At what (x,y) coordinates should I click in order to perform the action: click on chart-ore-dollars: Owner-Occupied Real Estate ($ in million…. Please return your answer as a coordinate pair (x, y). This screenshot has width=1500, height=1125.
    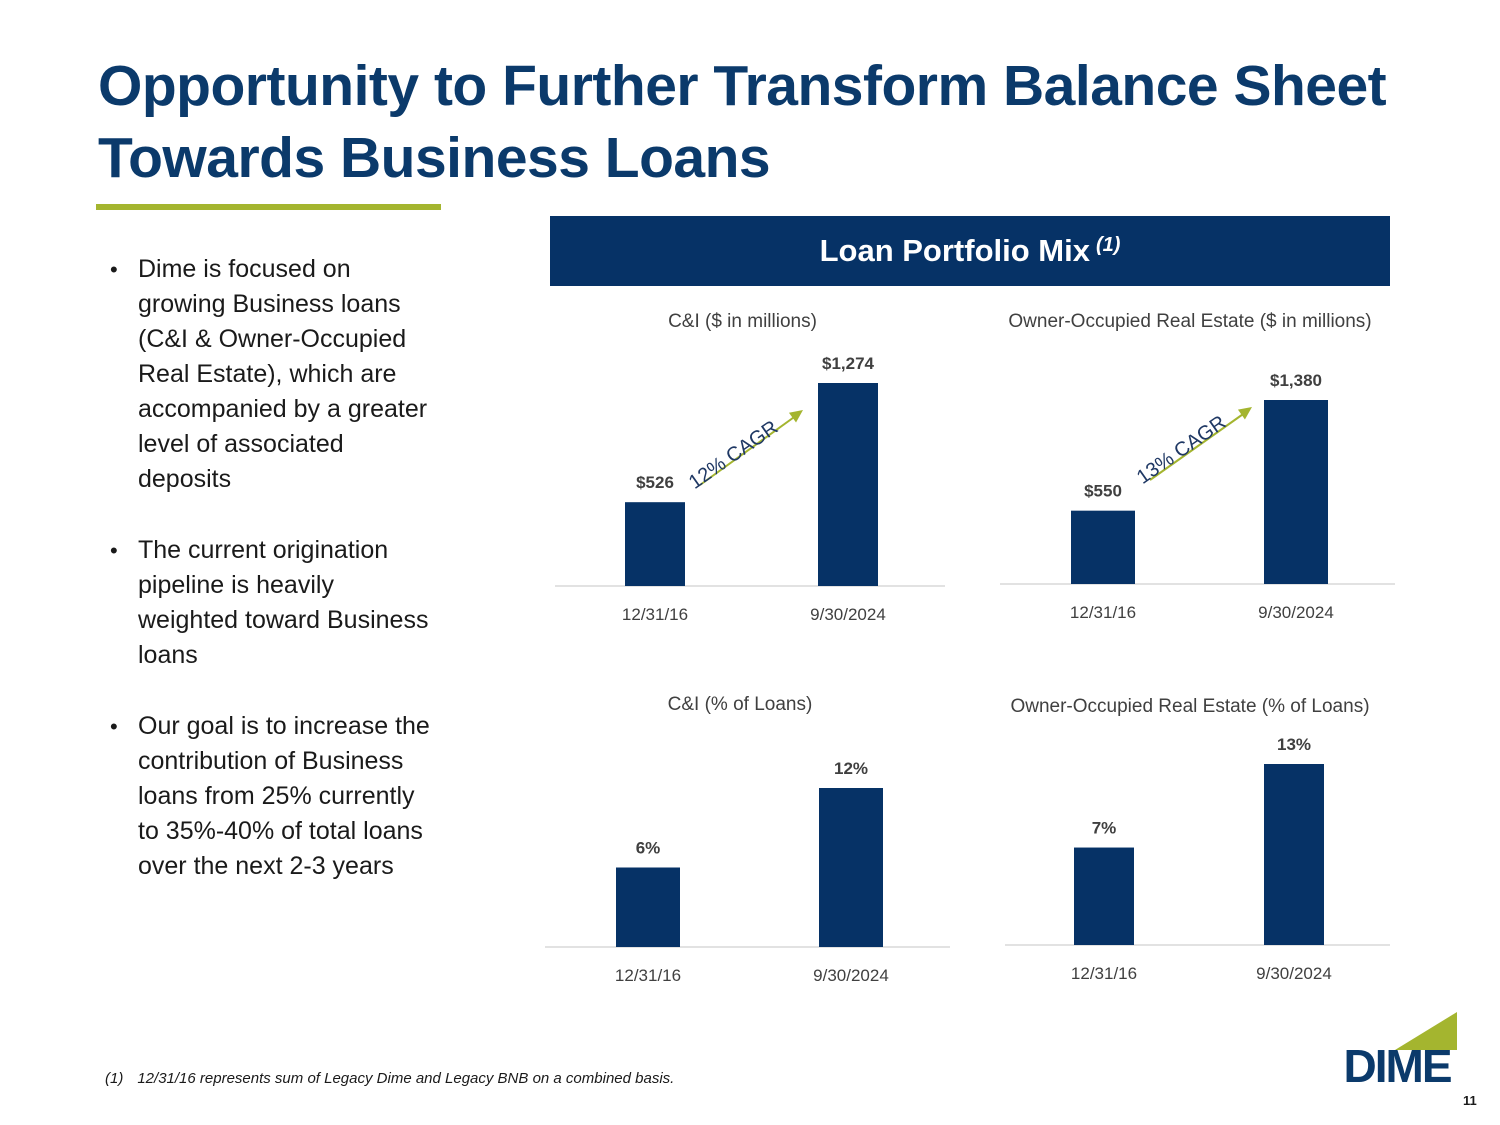
    Looking at the image, I should click on (1197, 466).